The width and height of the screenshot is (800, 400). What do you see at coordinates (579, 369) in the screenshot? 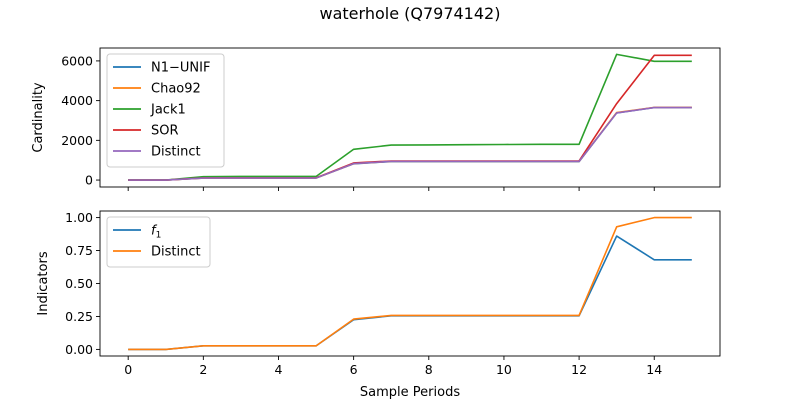
I see `x-tick-label: 12` at bounding box center [579, 369].